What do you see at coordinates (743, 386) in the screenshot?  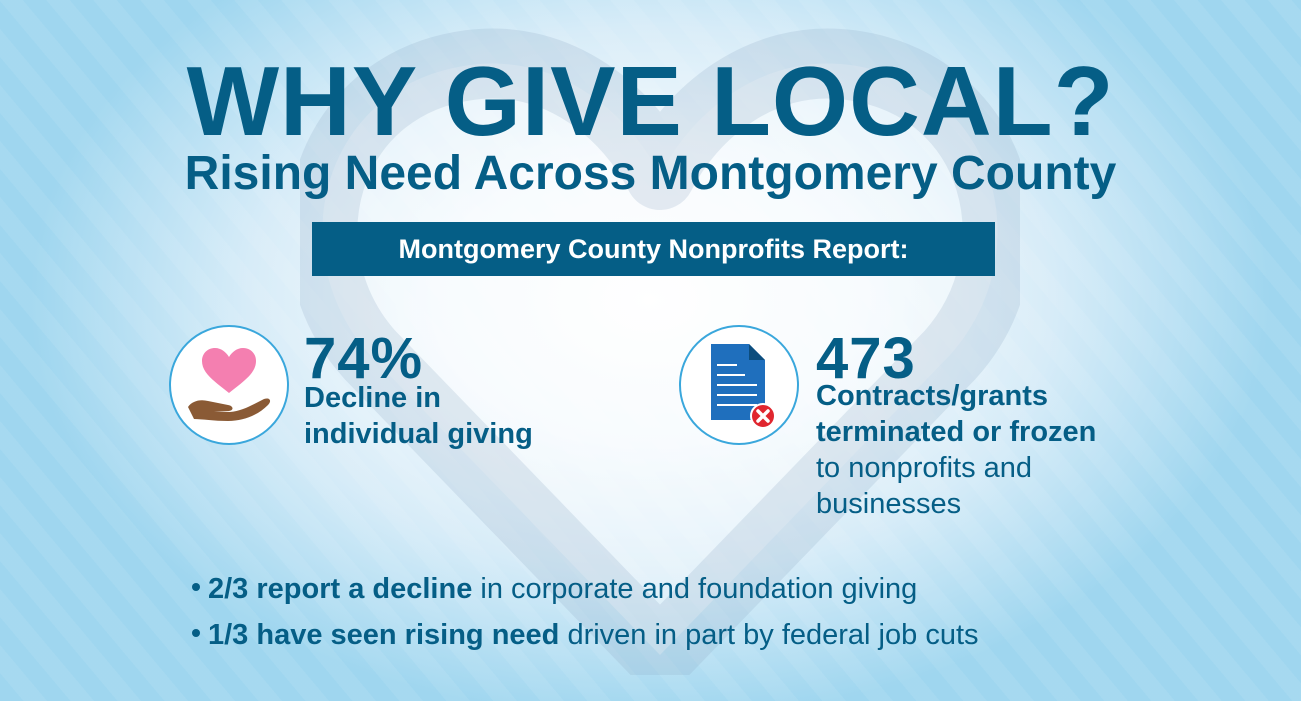 I see `document-error-icon` at bounding box center [743, 386].